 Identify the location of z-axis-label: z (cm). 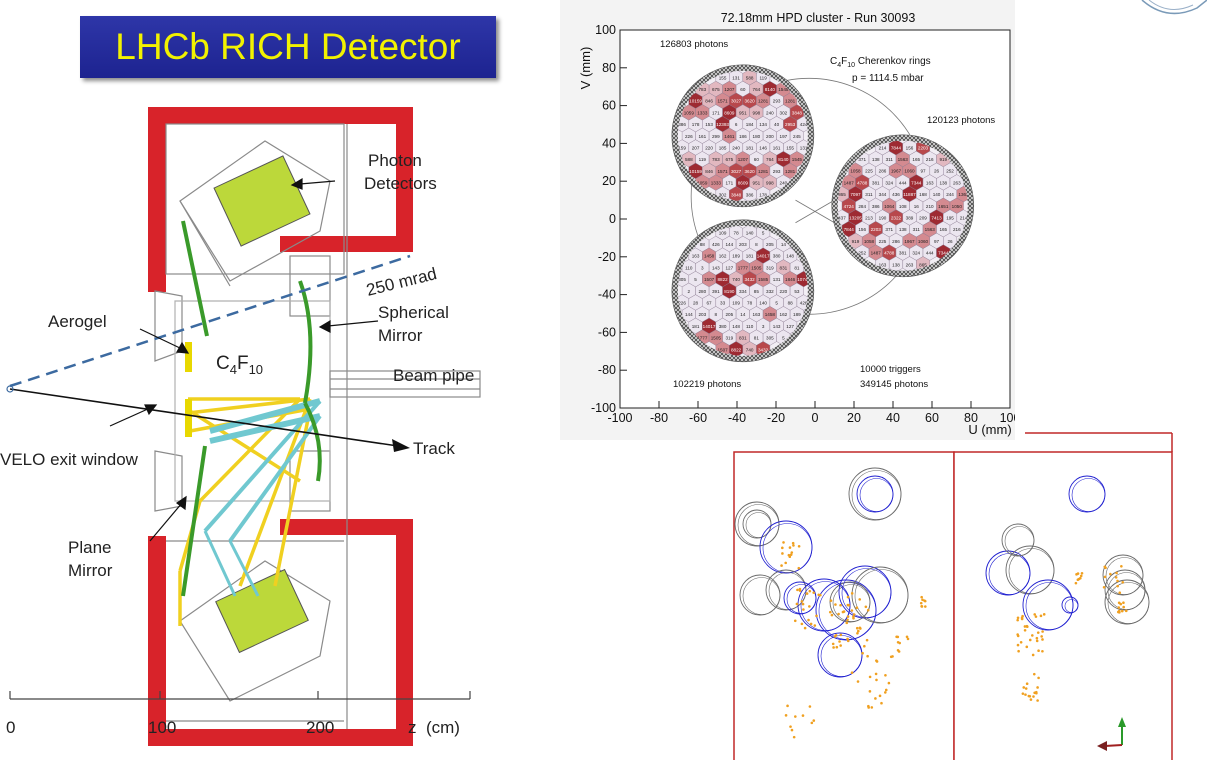
(434, 727).